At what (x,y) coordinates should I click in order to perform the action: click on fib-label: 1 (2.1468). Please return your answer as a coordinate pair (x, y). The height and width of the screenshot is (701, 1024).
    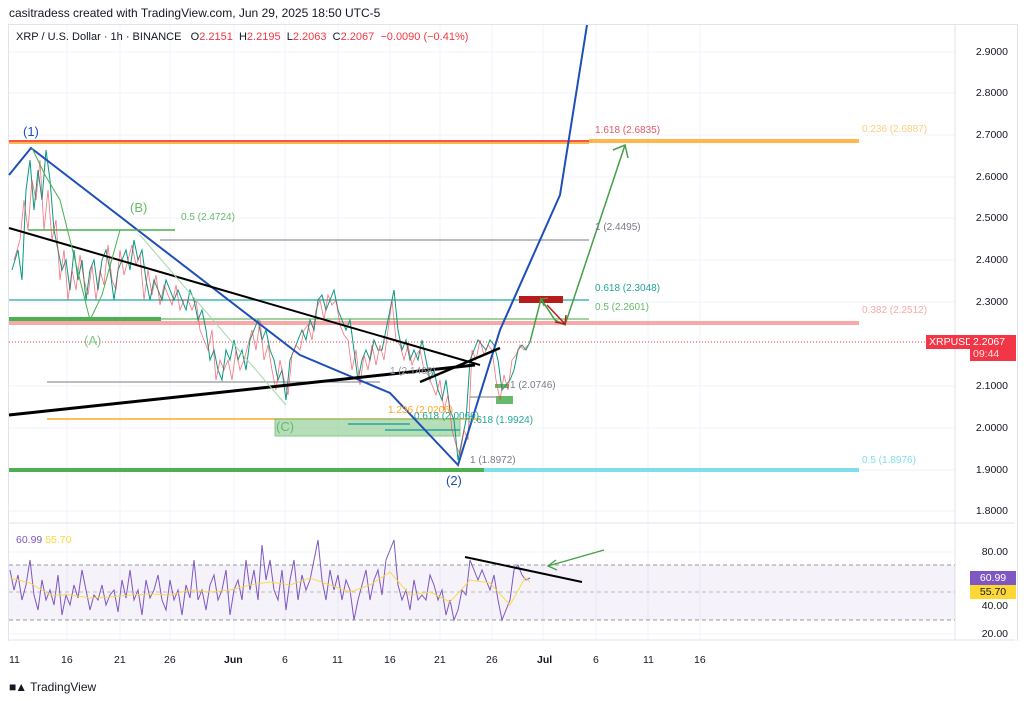
    Looking at the image, I should click on (413, 371).